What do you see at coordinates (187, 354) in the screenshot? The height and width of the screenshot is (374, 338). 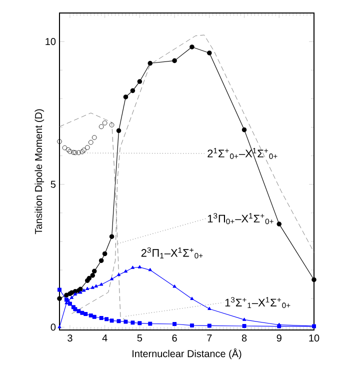 I see `x-axis-title: Internuclear Distance (Å)` at bounding box center [187, 354].